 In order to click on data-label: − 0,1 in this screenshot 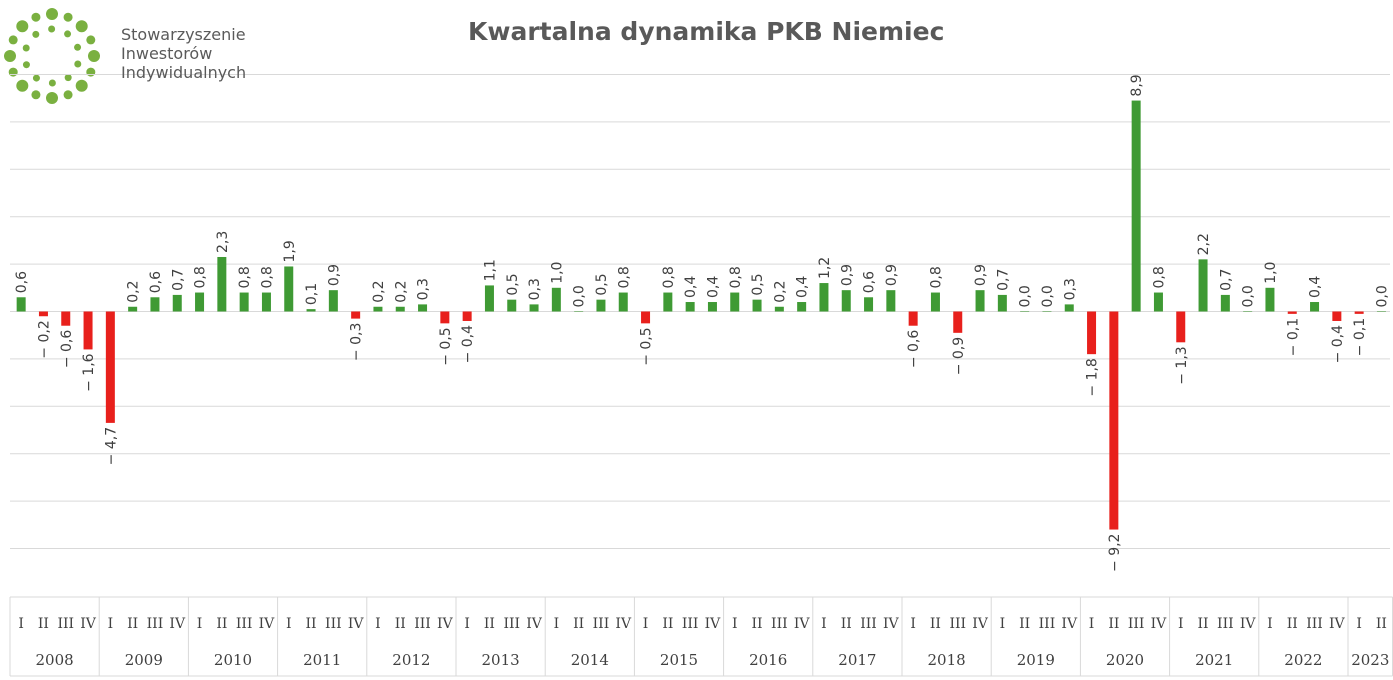, I will do `click(1360, 337)`.